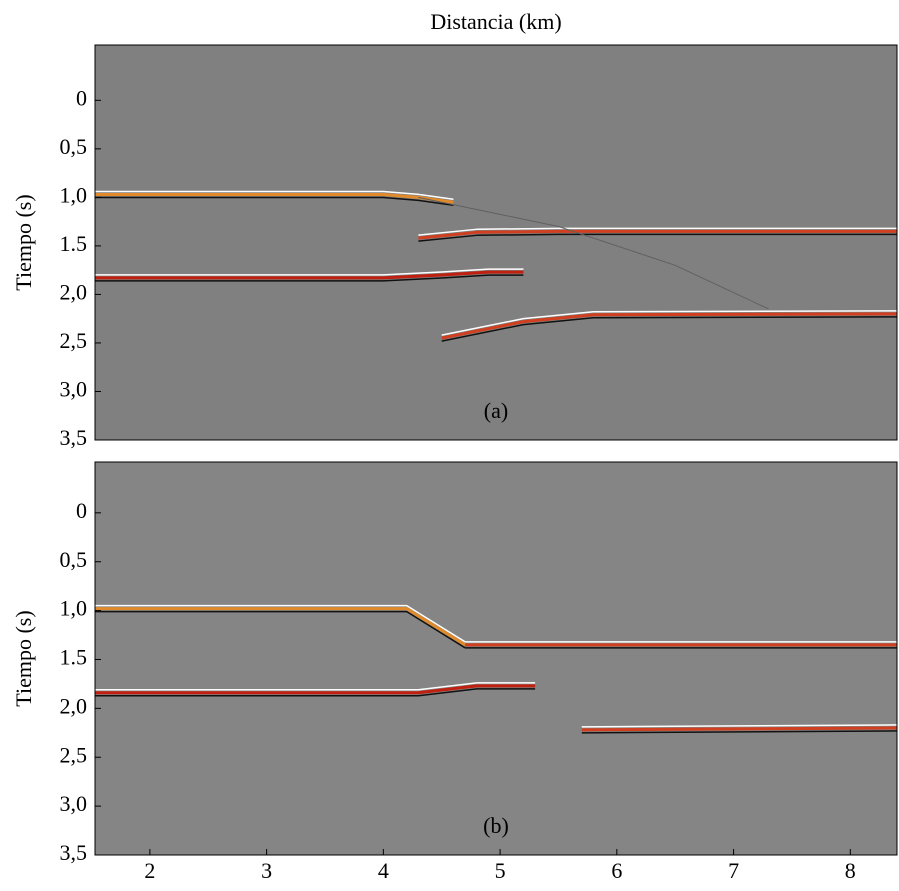 The height and width of the screenshot is (891, 899). Describe the element at coordinates (496, 825) in the screenshot. I see `panel-label: (b)` at that location.